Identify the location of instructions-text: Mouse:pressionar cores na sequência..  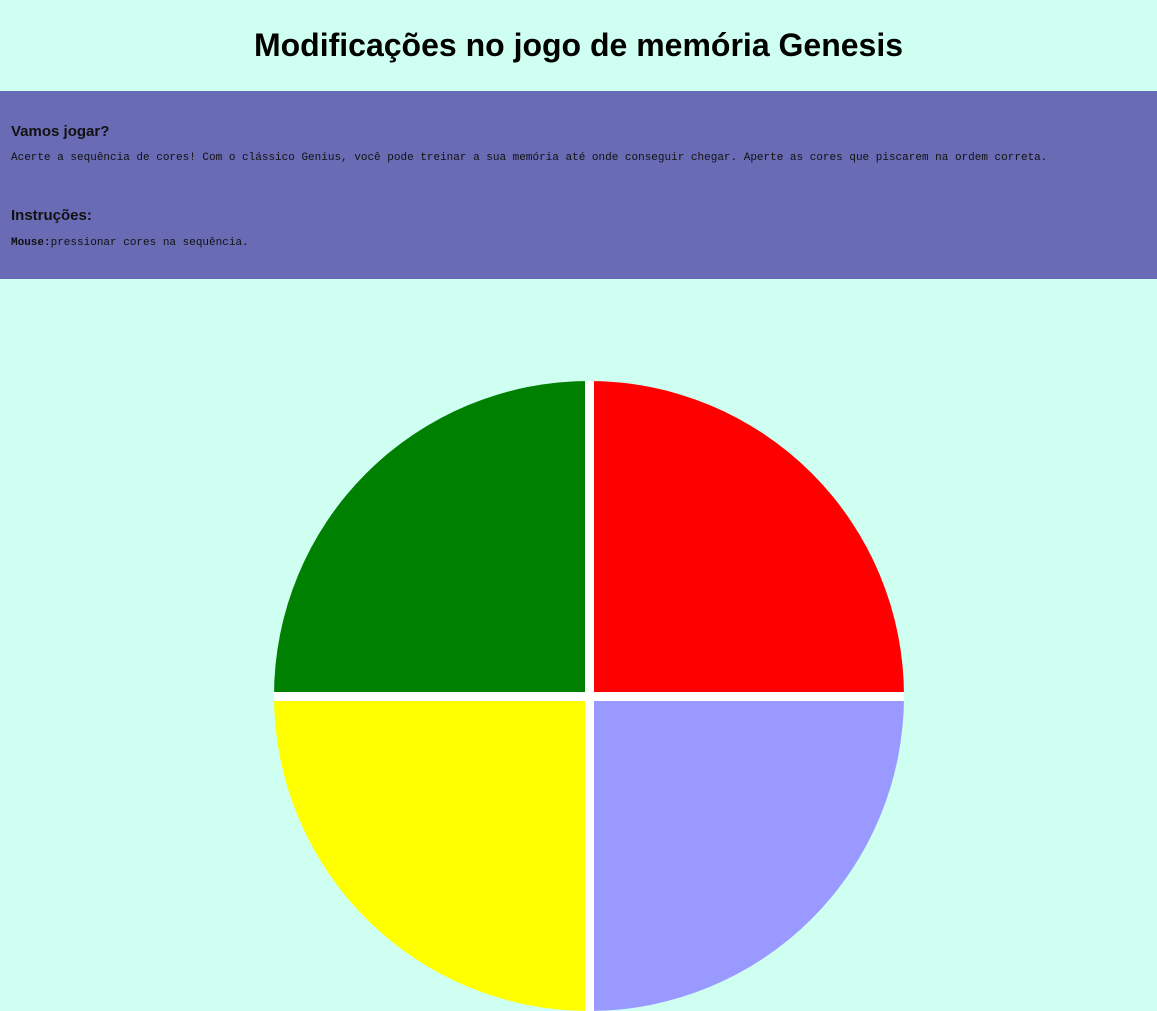
(130, 243).